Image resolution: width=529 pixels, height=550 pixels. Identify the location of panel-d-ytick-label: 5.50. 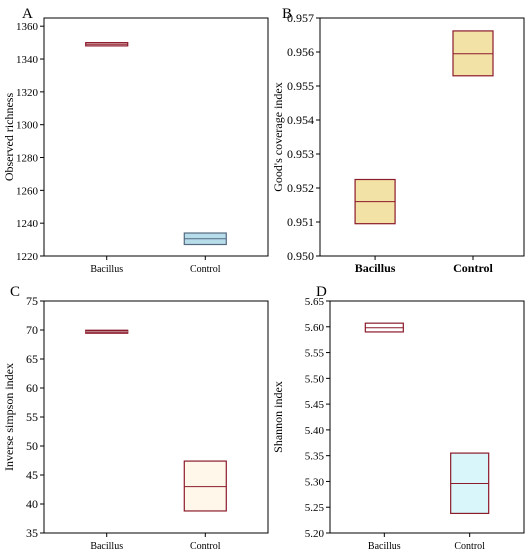
(315, 379).